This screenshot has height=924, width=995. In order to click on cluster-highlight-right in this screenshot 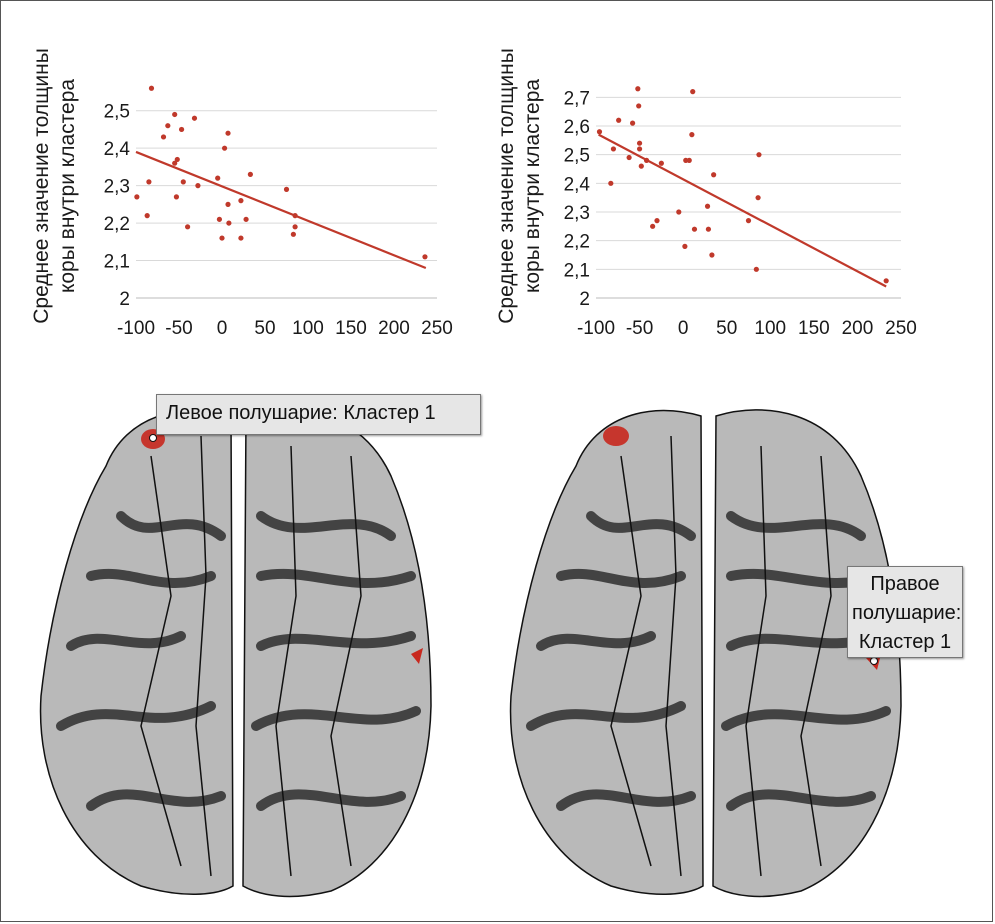, I will do `click(417, 656)`.